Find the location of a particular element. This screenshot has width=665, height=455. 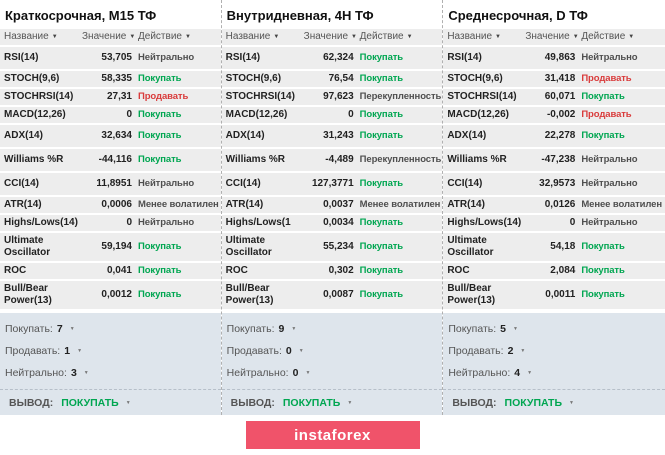

summary-count: 1 is located at coordinates (67, 351).